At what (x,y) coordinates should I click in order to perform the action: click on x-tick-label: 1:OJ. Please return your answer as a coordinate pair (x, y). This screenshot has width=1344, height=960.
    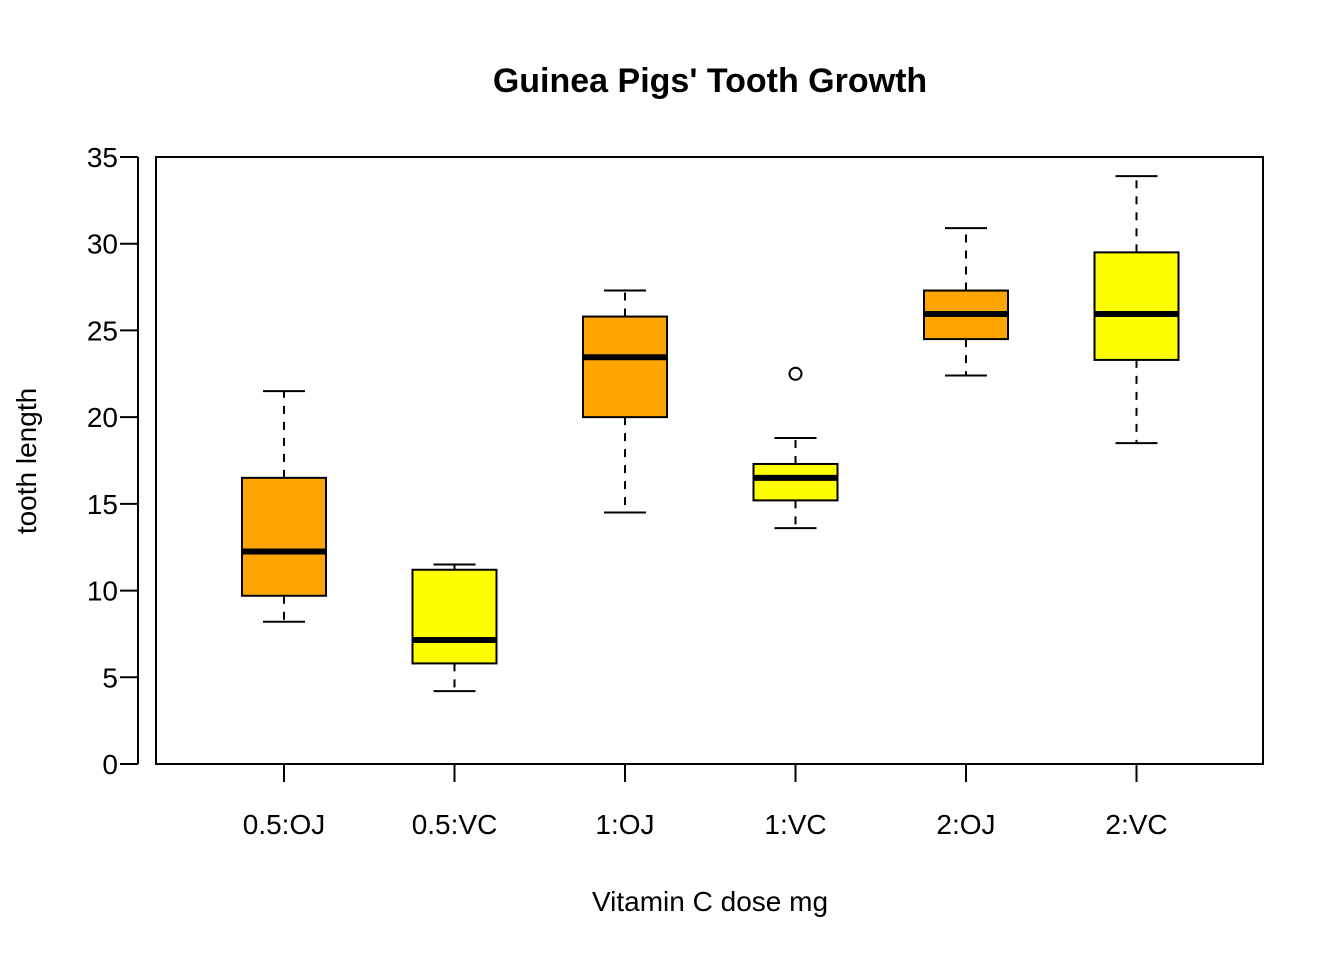
    Looking at the image, I should click on (624, 824).